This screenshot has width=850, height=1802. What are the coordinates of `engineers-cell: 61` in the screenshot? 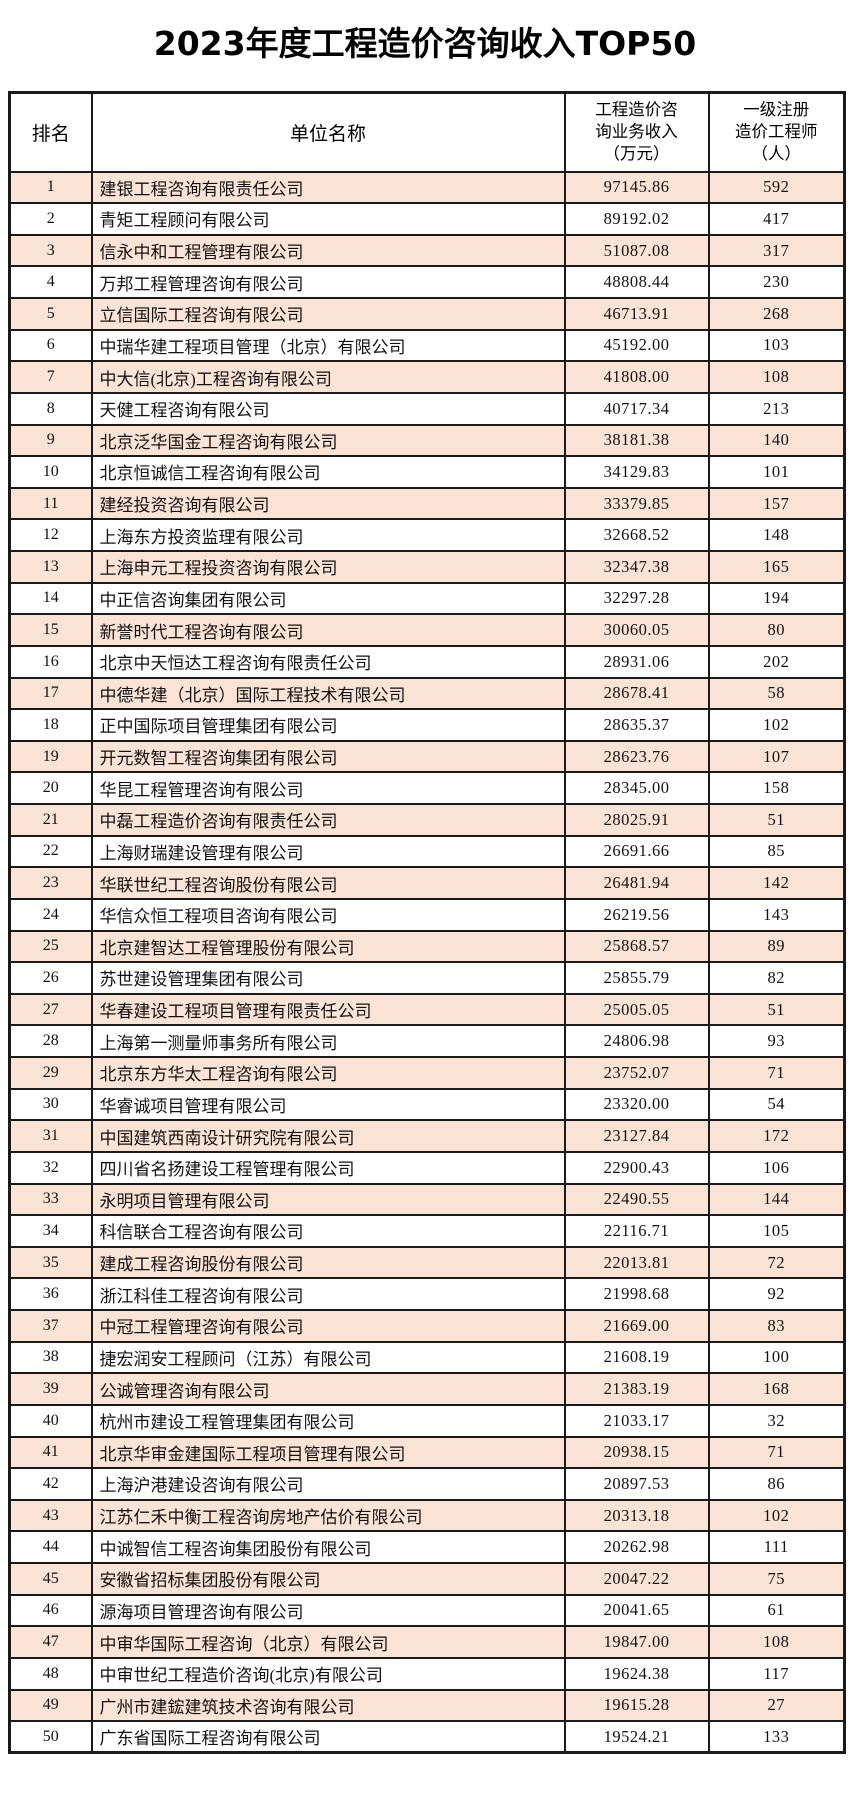 It's located at (776, 1610).